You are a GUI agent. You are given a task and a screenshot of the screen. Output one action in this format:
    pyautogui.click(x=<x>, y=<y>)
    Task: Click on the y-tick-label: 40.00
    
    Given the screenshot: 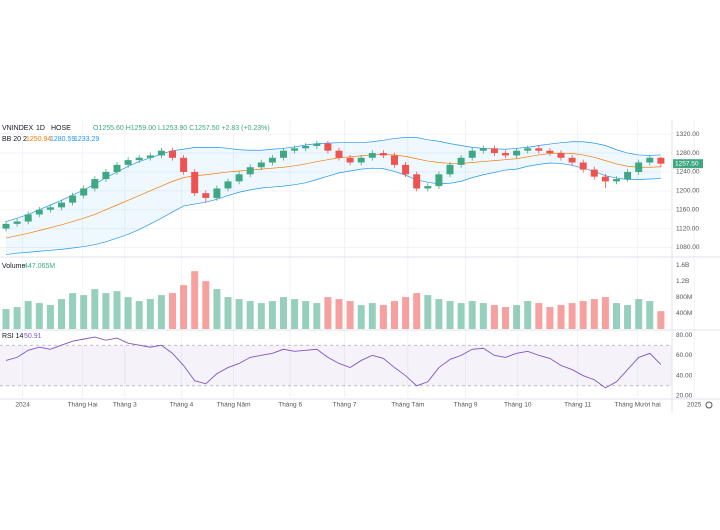 What is the action you would take?
    pyautogui.click(x=684, y=375)
    